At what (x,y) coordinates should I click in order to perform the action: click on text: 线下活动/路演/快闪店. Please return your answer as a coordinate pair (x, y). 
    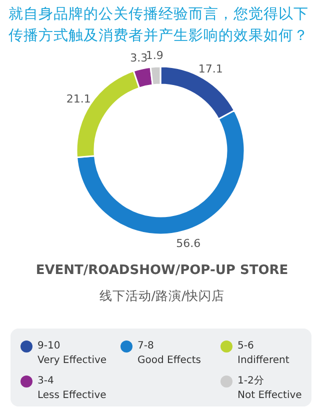
    Looking at the image, I should click on (162, 295).